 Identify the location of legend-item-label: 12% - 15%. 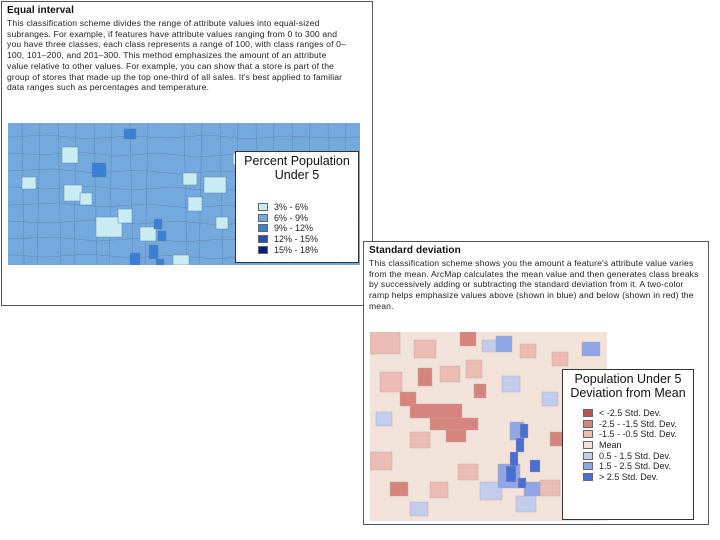
(296, 239).